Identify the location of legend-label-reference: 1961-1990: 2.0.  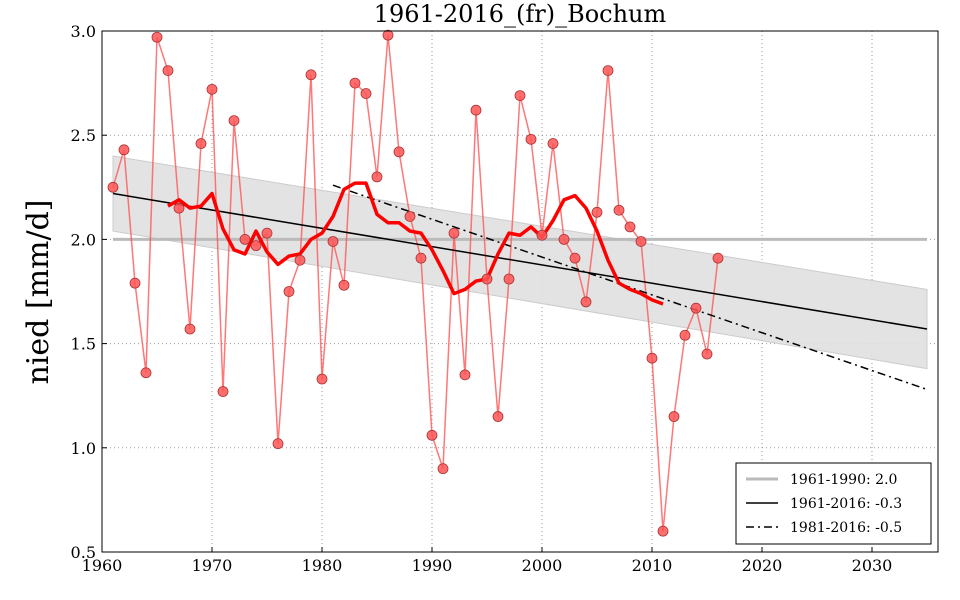
(843, 480).